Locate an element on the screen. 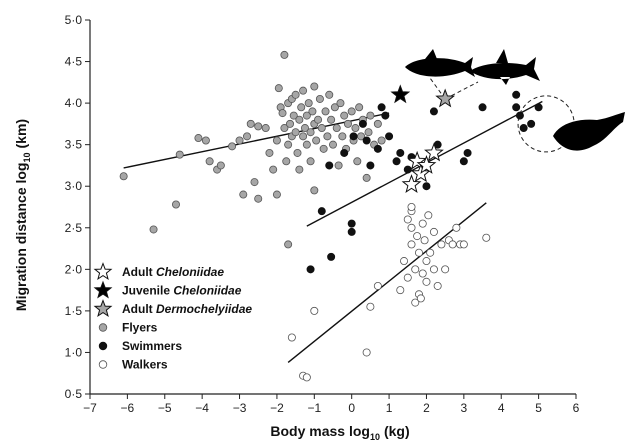 The width and height of the screenshot is (625, 445). x-tick-label: 5 is located at coordinates (538, 408).